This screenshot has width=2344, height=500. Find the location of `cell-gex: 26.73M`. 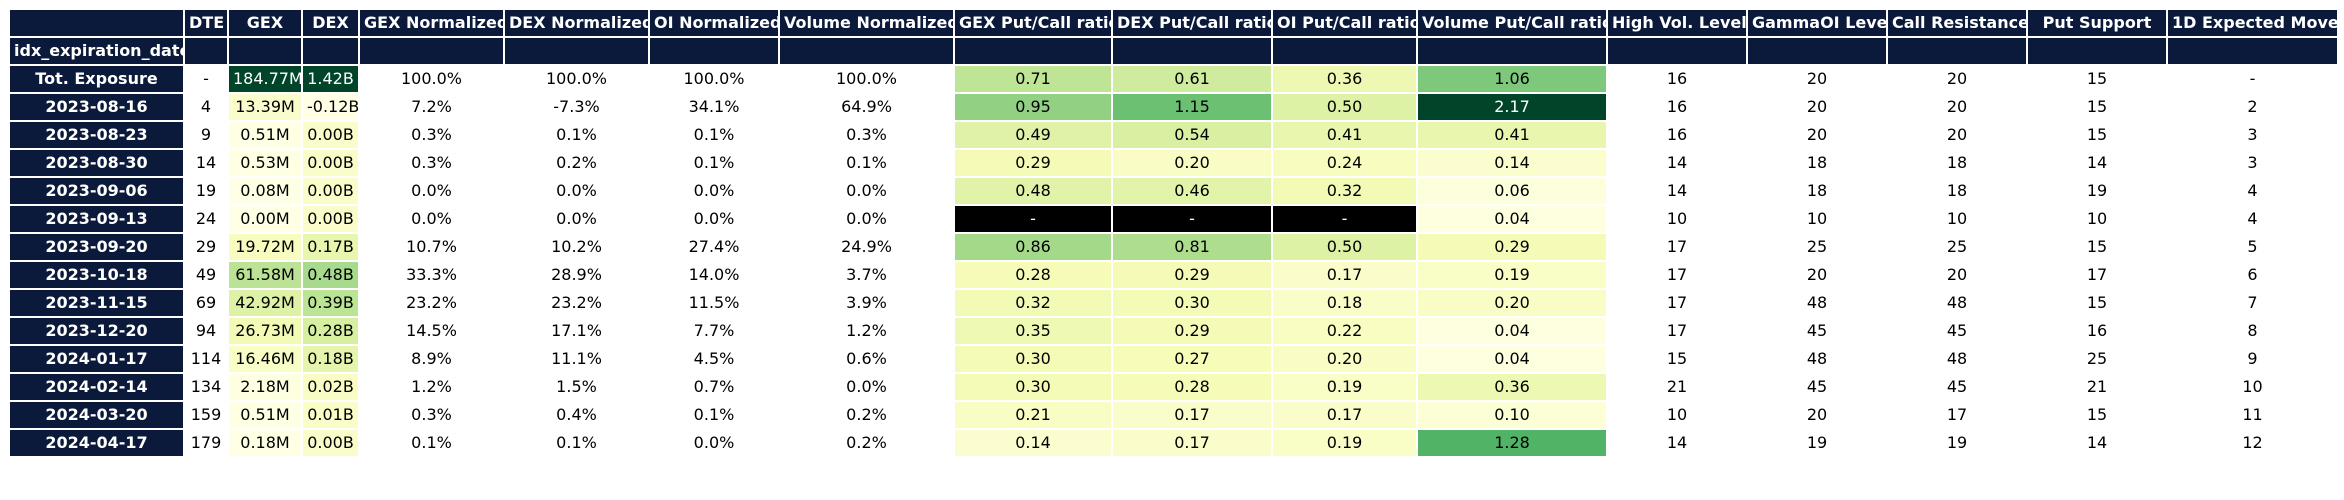

cell-gex: 26.73M is located at coordinates (265, 331).